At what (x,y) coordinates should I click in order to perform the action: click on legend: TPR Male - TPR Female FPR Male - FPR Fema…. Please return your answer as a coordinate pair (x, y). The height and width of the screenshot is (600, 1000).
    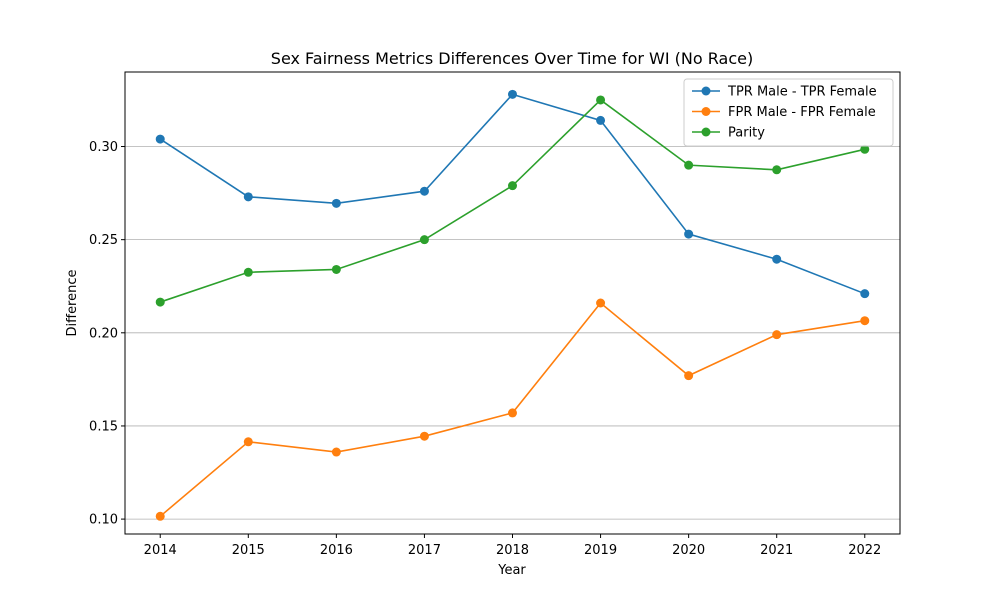
    Looking at the image, I should click on (788, 112).